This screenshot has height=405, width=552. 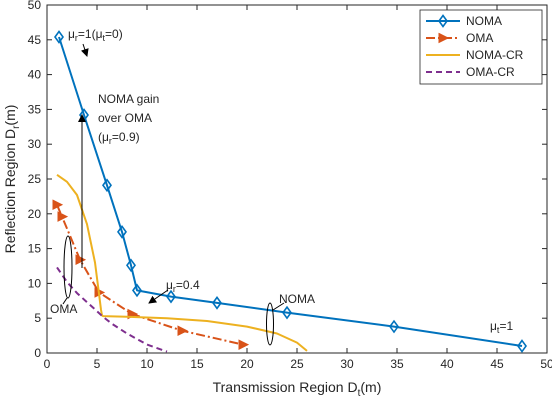 I want to click on y-tick-label: 35, so click(x=35, y=109).